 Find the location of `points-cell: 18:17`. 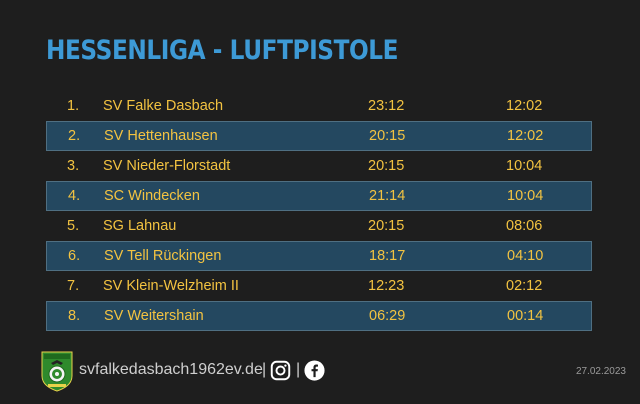

points-cell: 18:17 is located at coordinates (387, 256).